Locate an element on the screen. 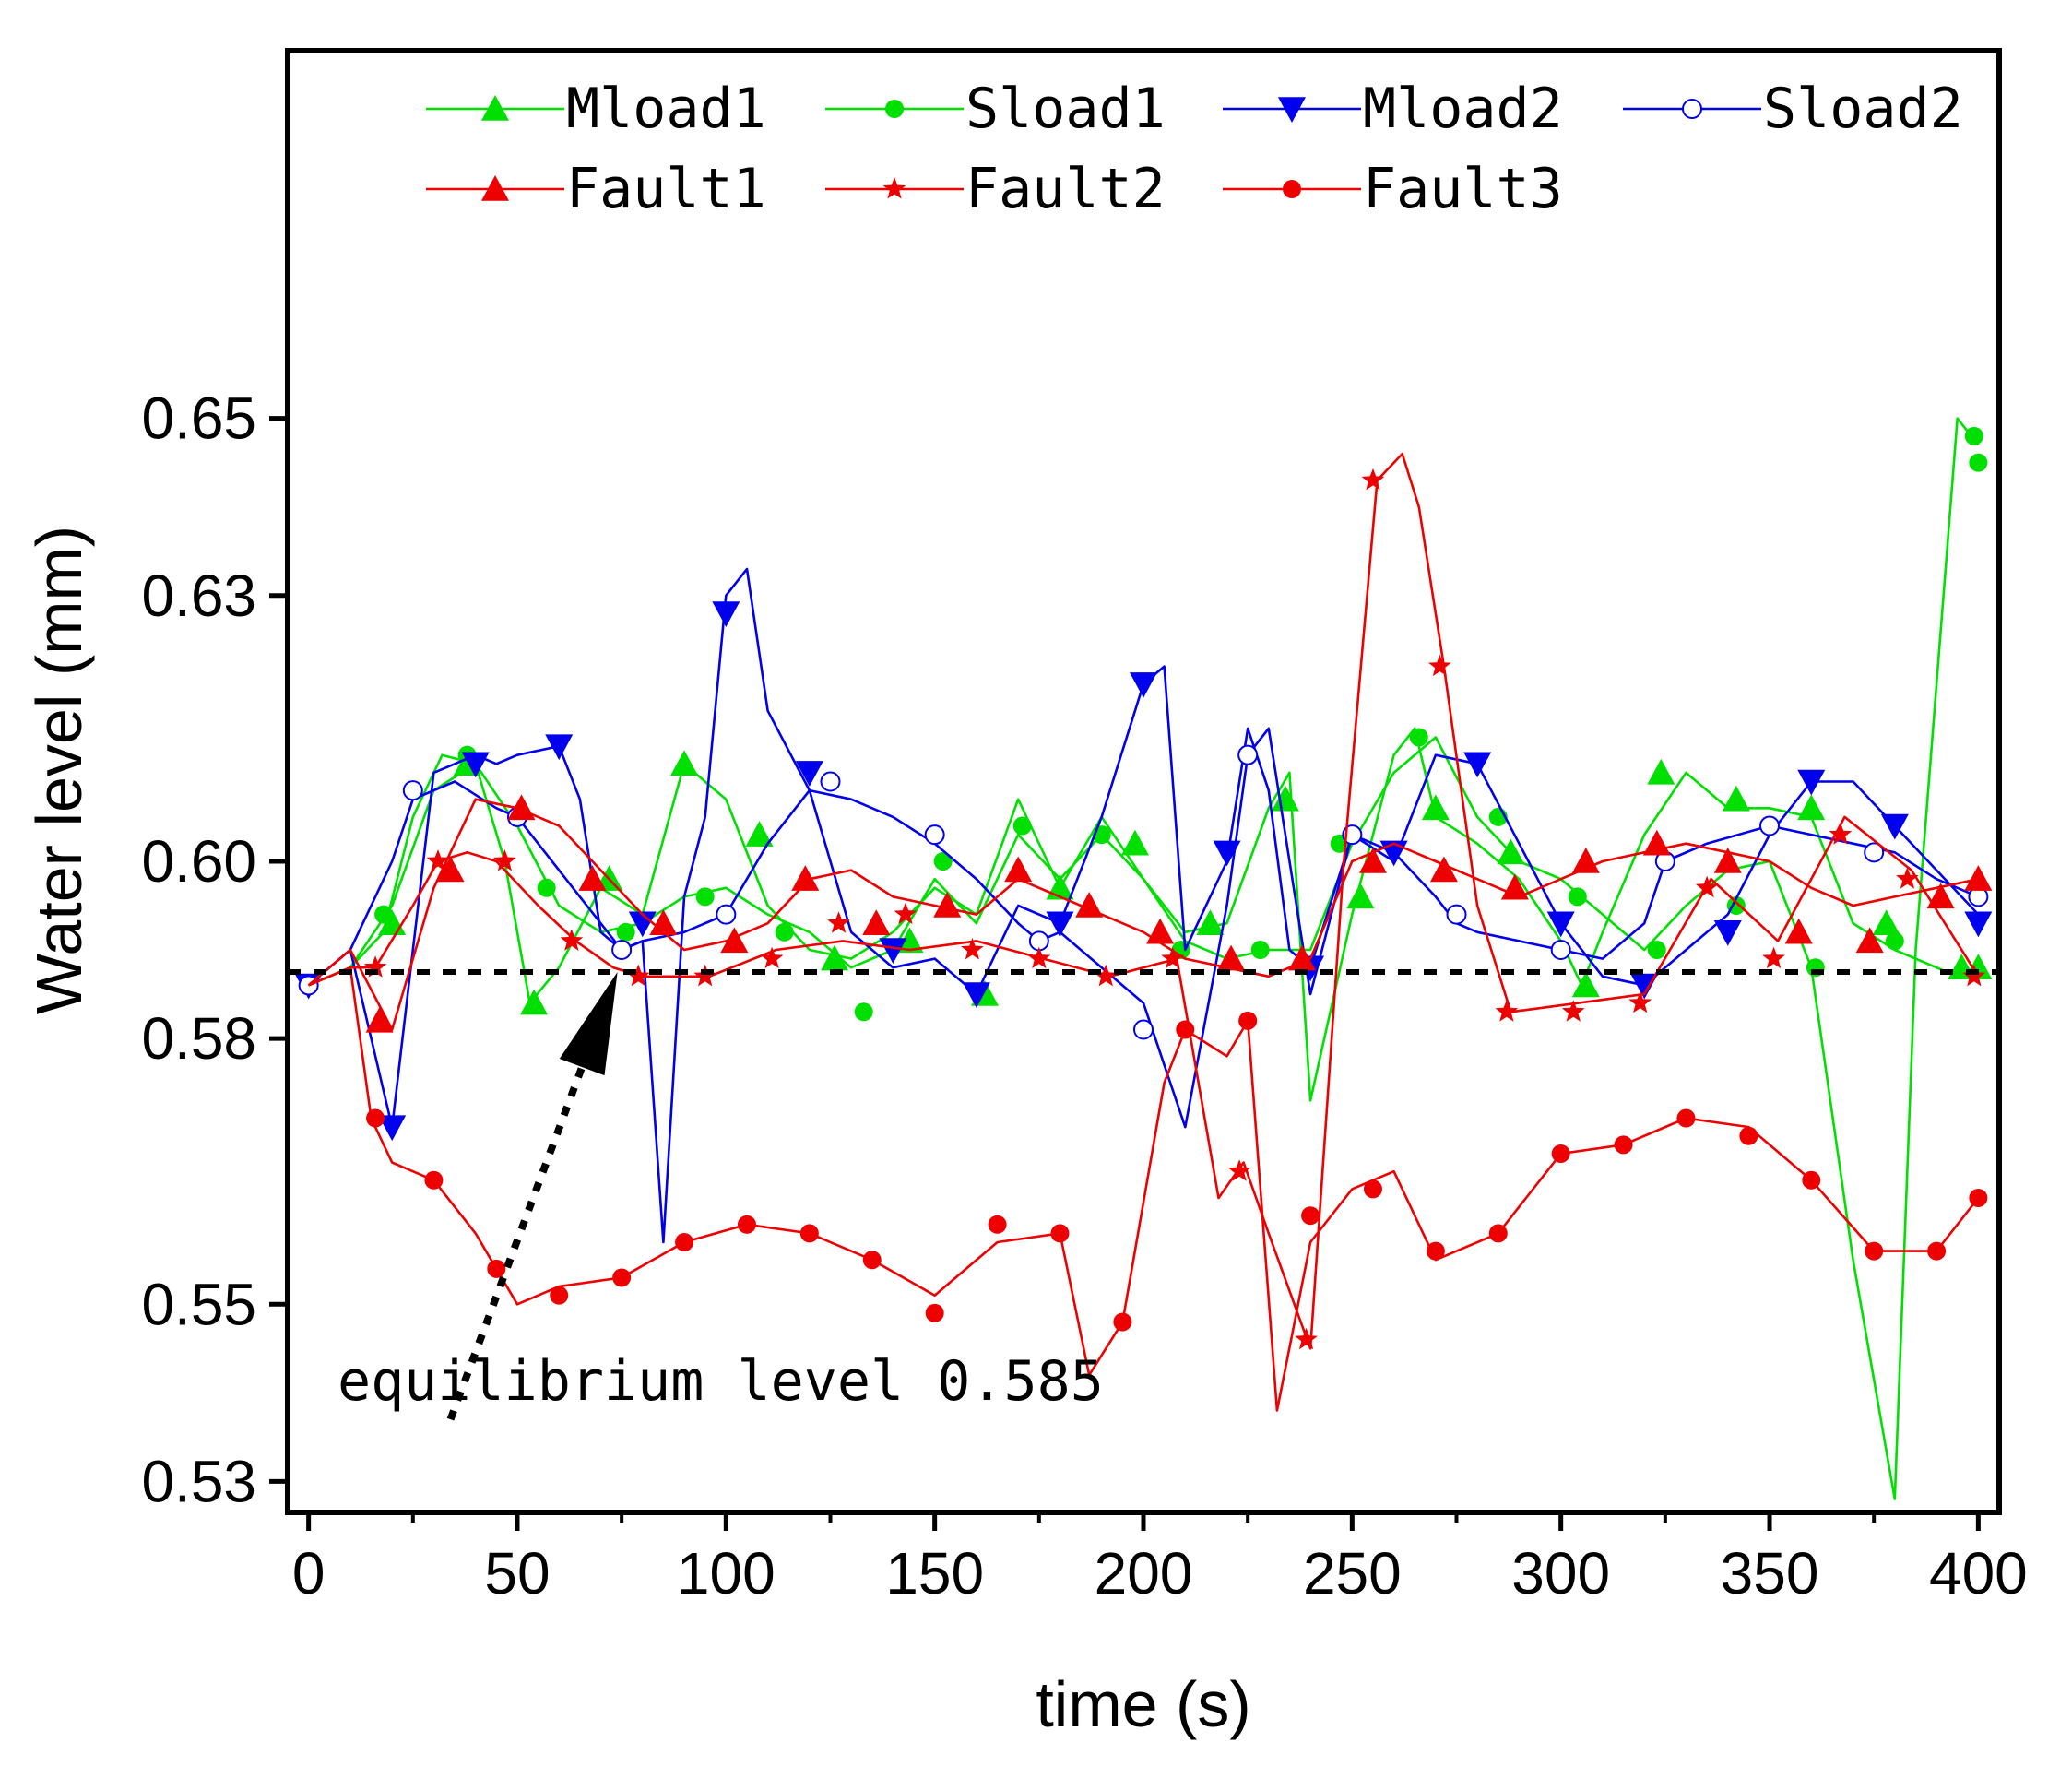 The height and width of the screenshot is (1778, 2072). y-tick-label: 0.65 is located at coordinates (198, 418).